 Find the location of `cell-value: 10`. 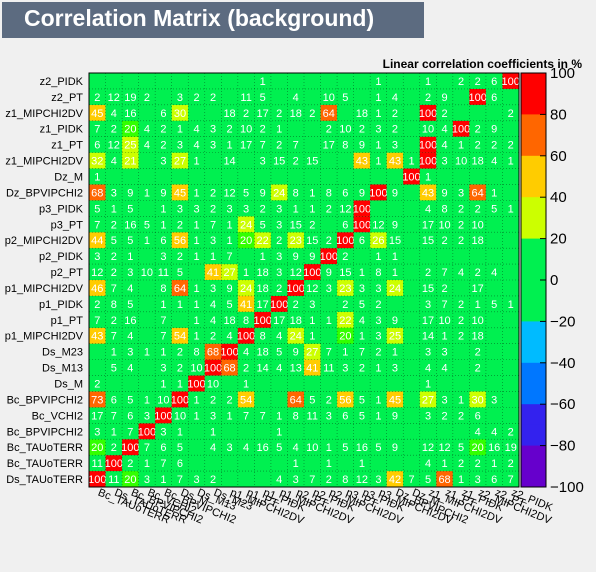

cell-value: 10 is located at coordinates (478, 321).